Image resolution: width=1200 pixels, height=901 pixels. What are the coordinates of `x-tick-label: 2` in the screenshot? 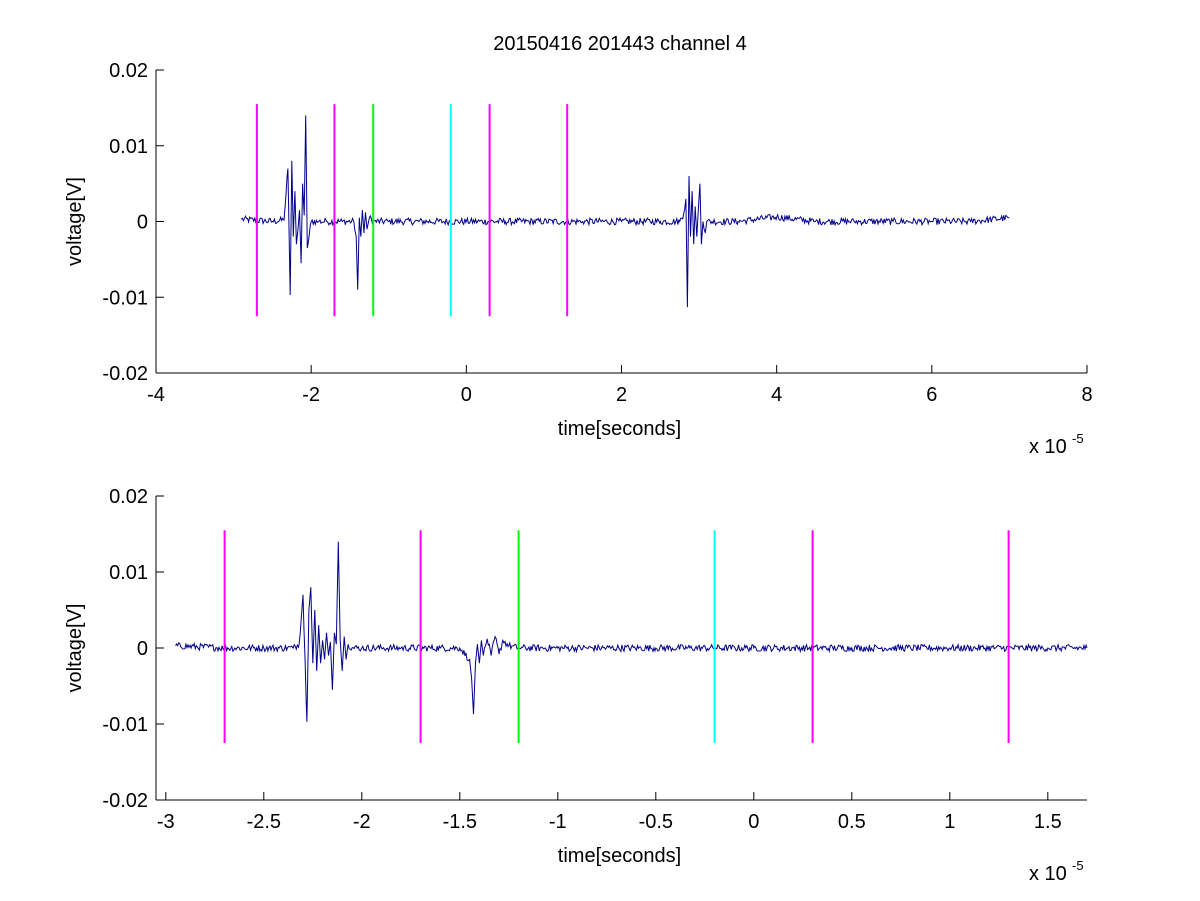 It's located at (621, 395).